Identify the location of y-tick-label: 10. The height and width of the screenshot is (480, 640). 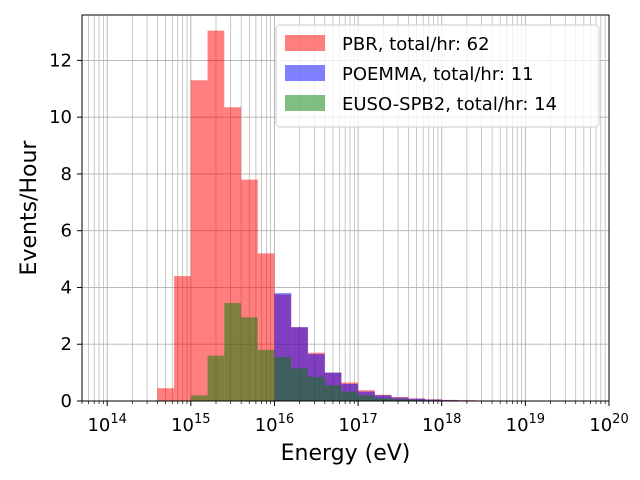
(60, 117).